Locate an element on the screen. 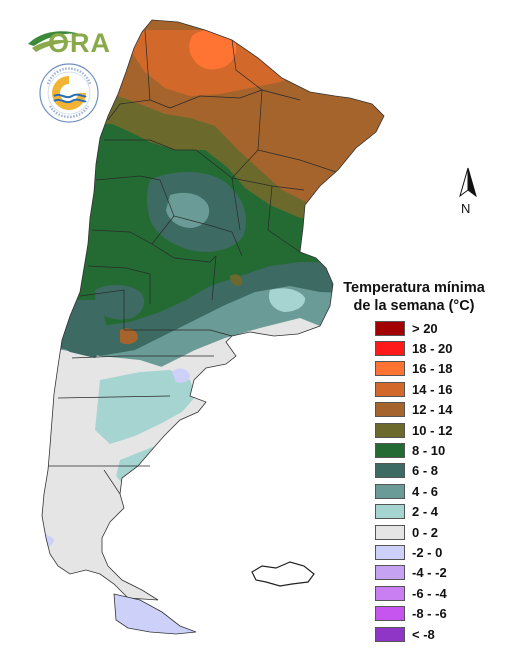 This screenshot has height=660, width=510. legend-item: 10 - 12 is located at coordinates (440, 430).